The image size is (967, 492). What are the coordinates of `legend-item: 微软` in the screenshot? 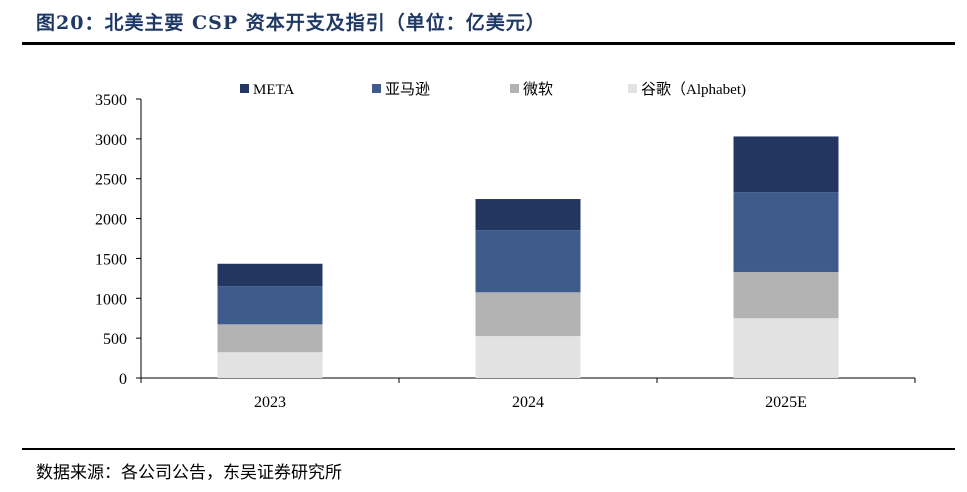 It's located at (531, 89).